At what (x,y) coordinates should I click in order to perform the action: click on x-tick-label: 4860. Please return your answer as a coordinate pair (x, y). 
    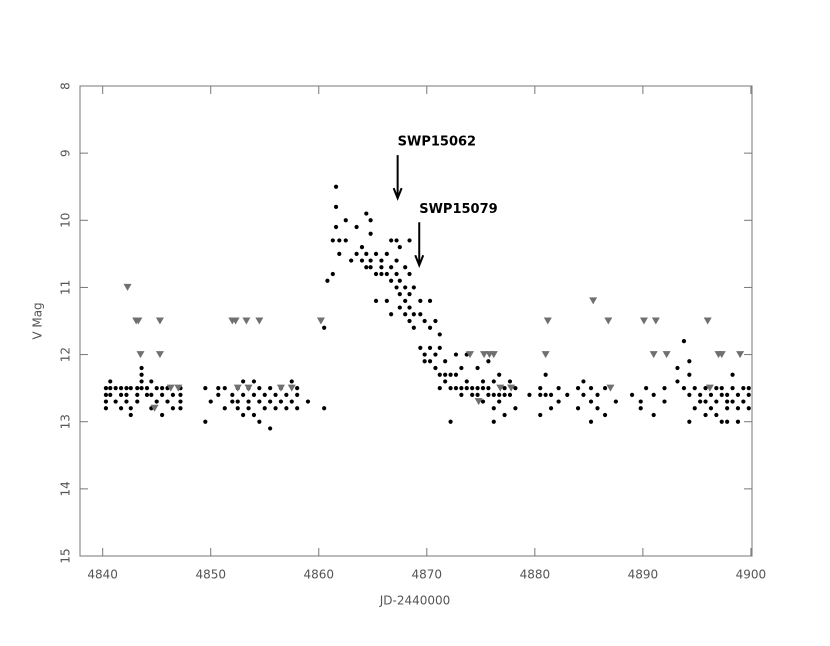
    Looking at the image, I should click on (318, 575).